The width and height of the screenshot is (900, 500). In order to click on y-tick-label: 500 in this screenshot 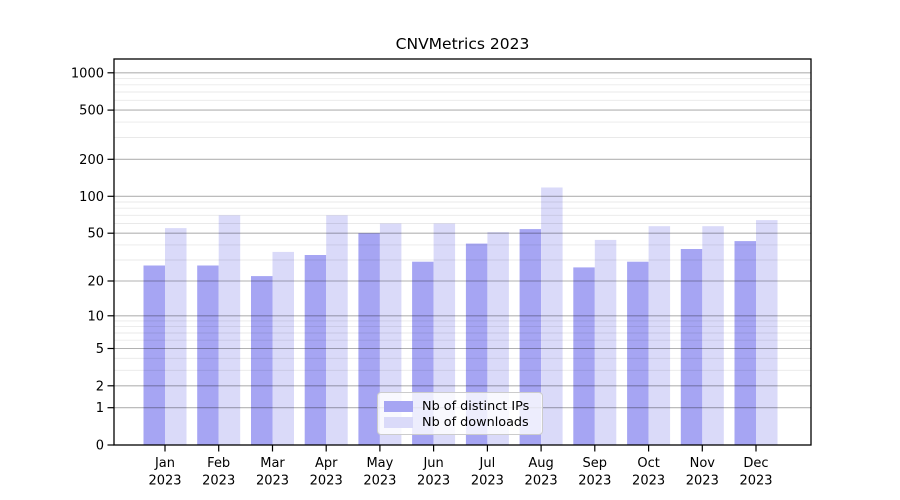, I will do `click(91, 111)`.